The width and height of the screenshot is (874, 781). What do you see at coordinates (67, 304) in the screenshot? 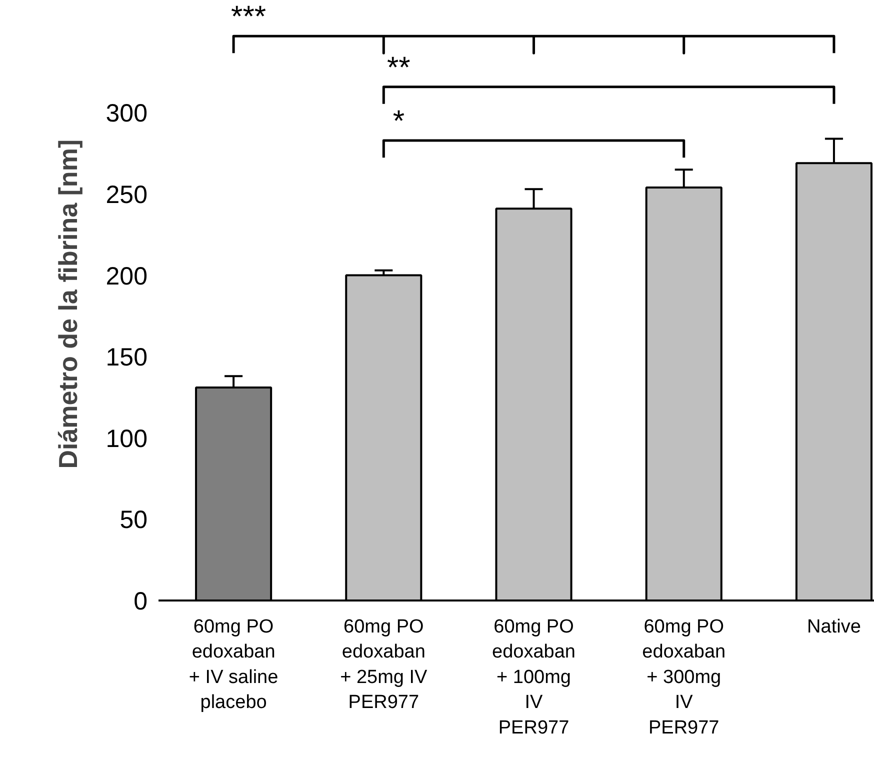
I see `y-axis-title: Diámetro de la fibrina [nm]` at bounding box center [67, 304].